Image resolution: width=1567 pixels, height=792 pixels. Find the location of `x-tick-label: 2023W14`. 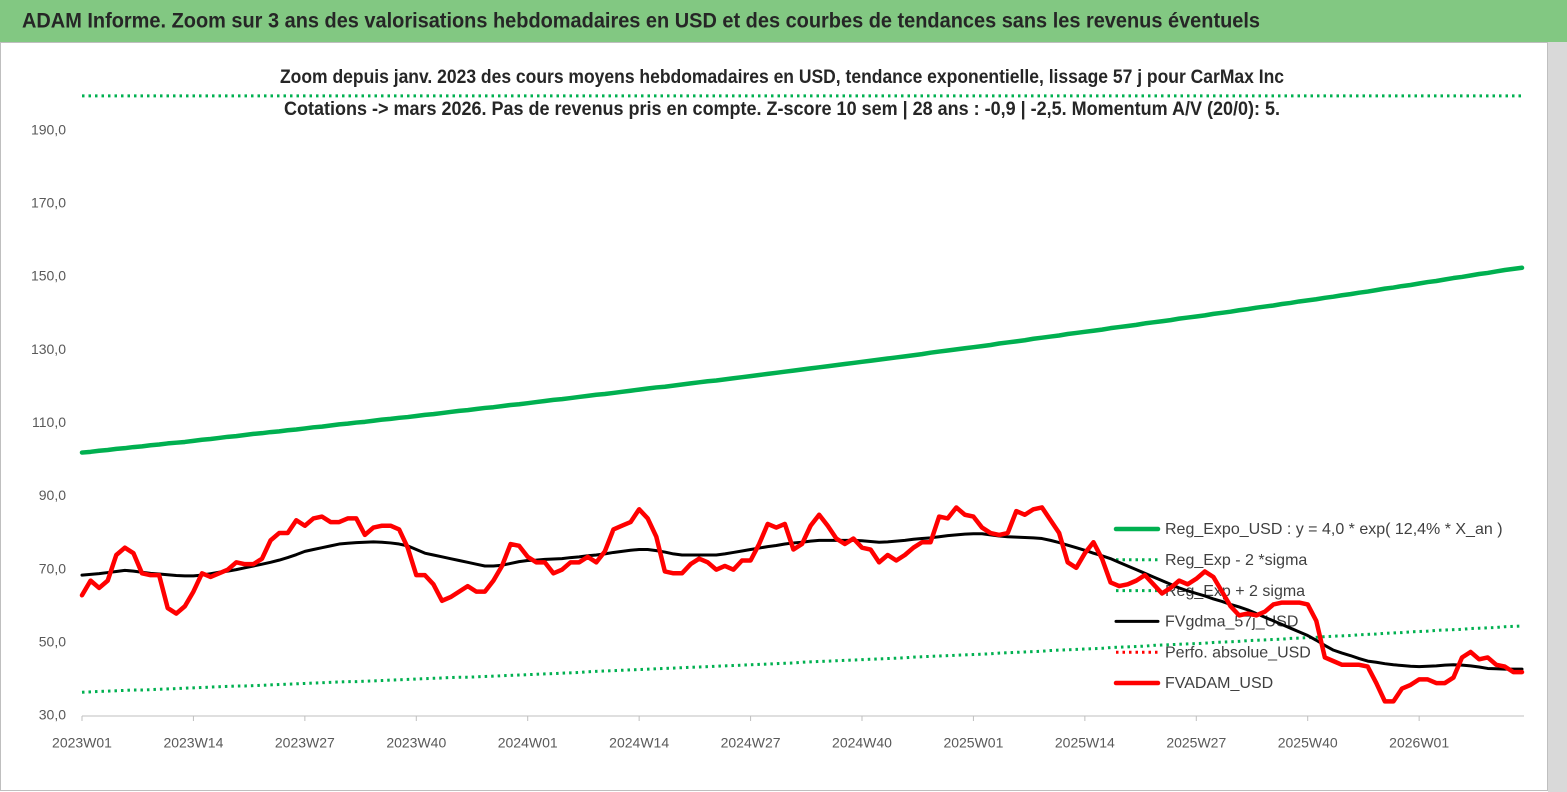

x-tick-label: 2023W14 is located at coordinates (193, 743).